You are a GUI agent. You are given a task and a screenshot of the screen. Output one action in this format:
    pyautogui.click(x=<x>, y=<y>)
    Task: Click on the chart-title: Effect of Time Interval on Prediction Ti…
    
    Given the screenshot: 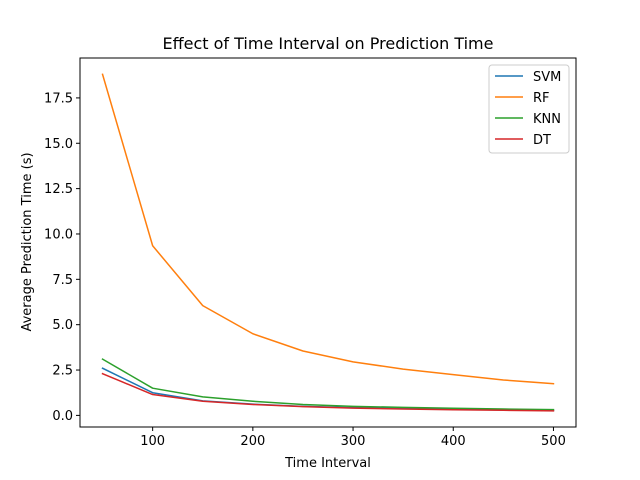 What is the action you would take?
    pyautogui.click(x=328, y=43)
    